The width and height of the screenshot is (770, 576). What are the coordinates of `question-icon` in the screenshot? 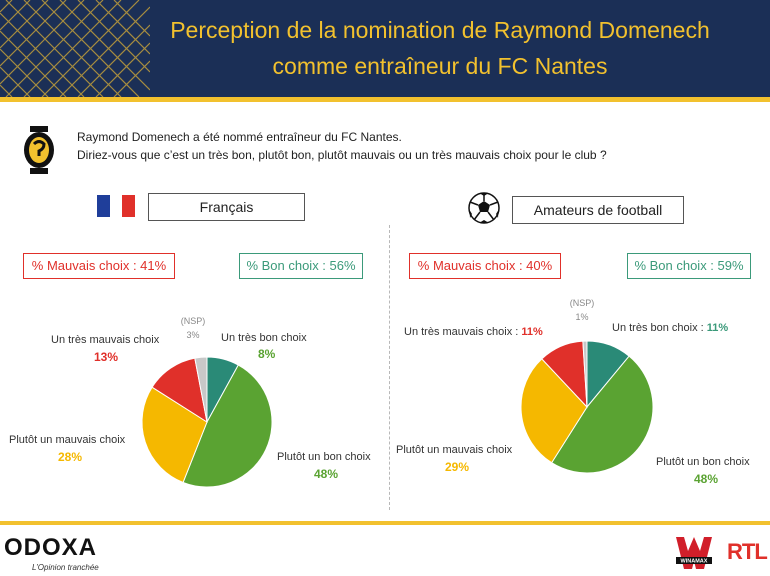 It's located at (39, 150).